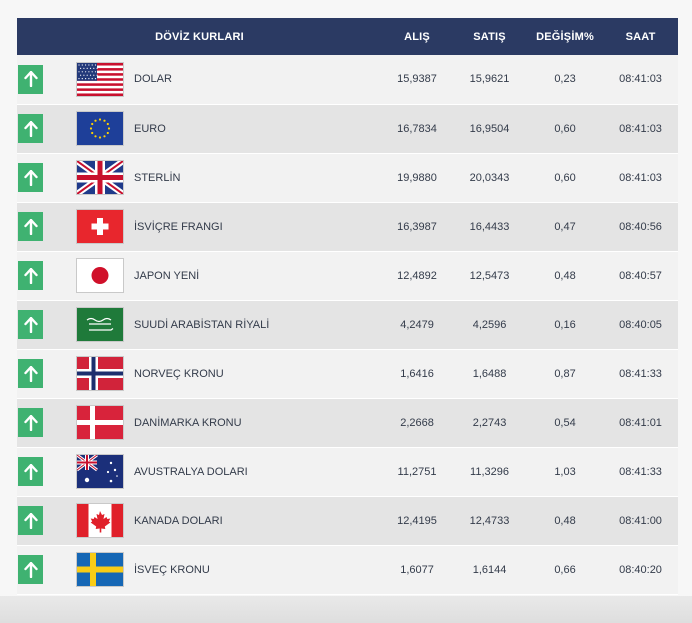  What do you see at coordinates (489, 520) in the screenshot?
I see `sell-rate: 12,4733` at bounding box center [489, 520].